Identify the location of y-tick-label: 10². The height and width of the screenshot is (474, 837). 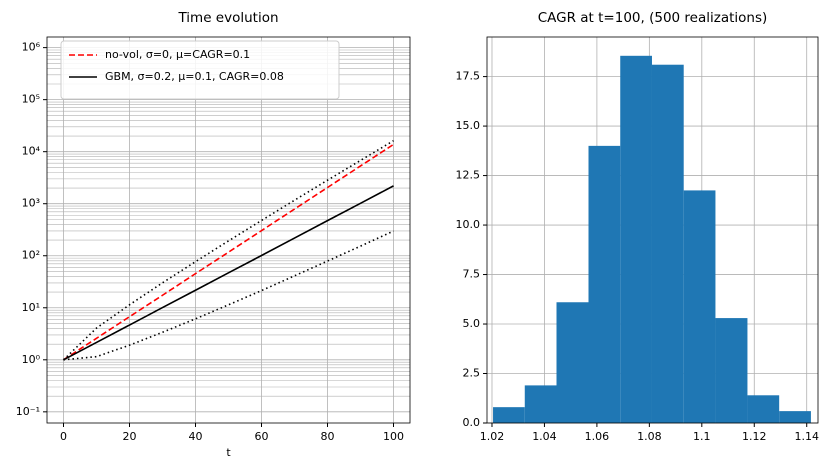
(31, 255).